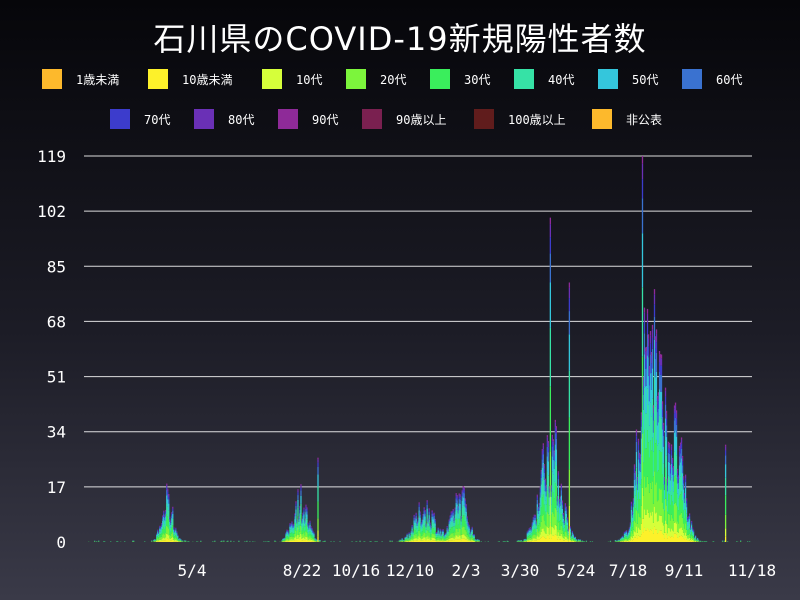 The height and width of the screenshot is (600, 800). What do you see at coordinates (410, 570) in the screenshot?
I see `x-tick-label: 12/10` at bounding box center [410, 570].